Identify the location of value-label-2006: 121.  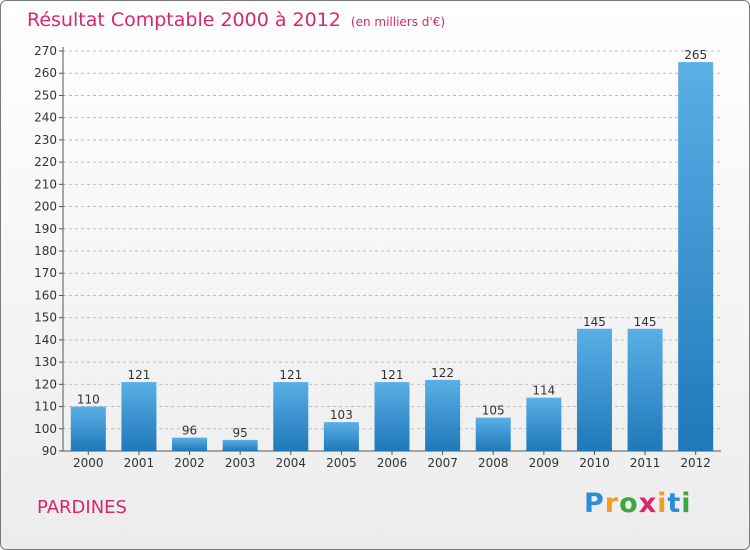
(392, 375).